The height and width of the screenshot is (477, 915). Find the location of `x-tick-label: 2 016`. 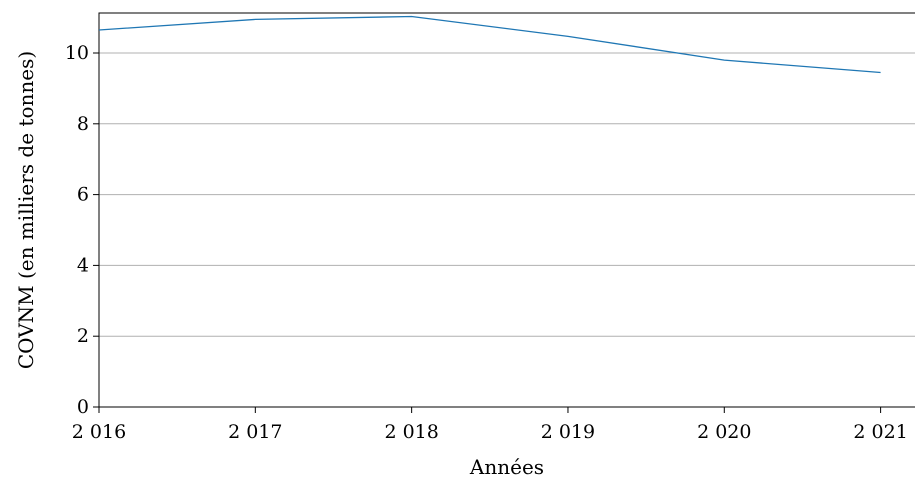

x-tick-label: 2 016 is located at coordinates (99, 432).